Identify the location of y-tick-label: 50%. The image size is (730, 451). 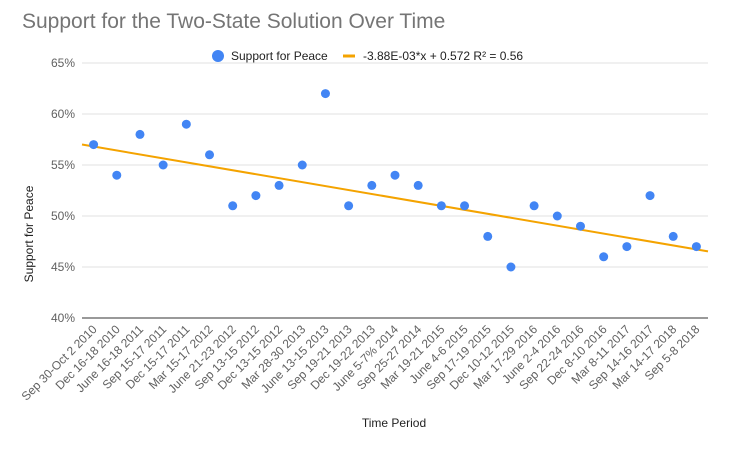
(63, 216).